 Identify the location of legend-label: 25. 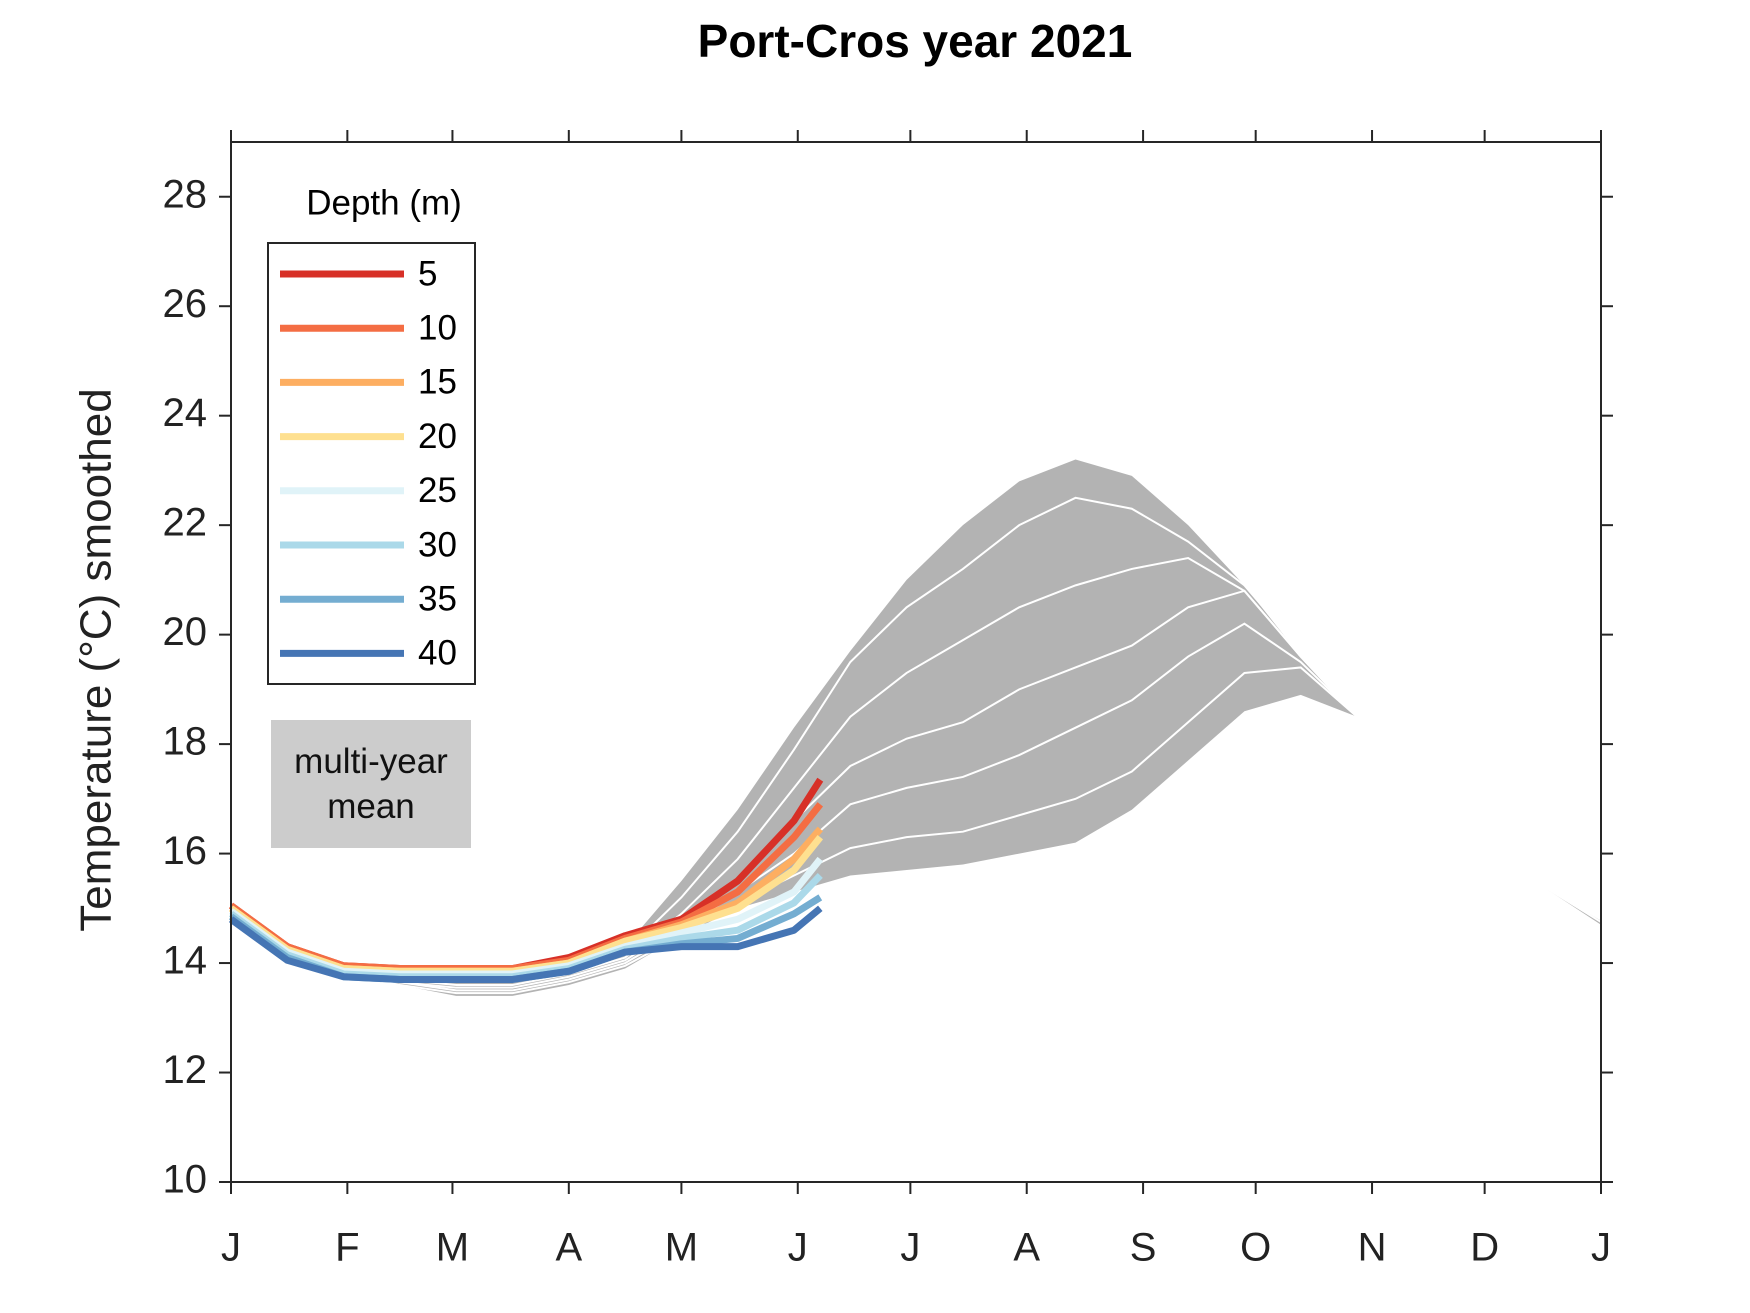
(437, 490).